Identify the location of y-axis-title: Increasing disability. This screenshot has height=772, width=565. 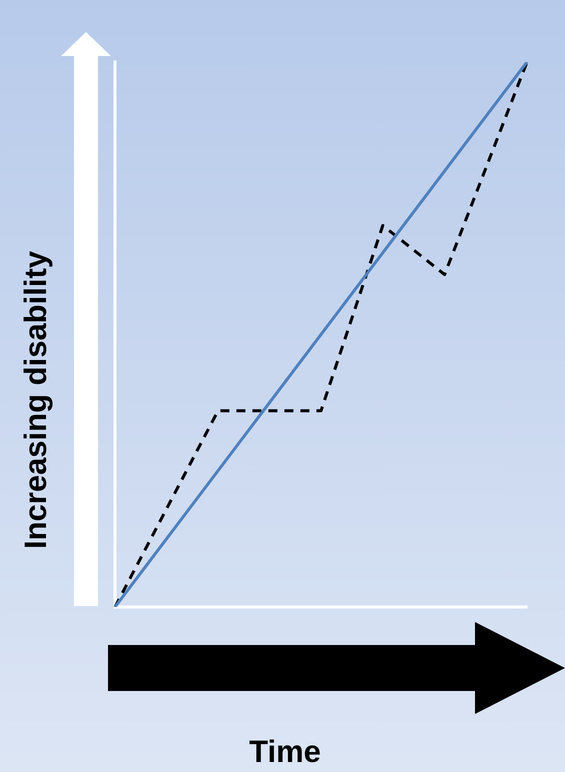
(36, 400).